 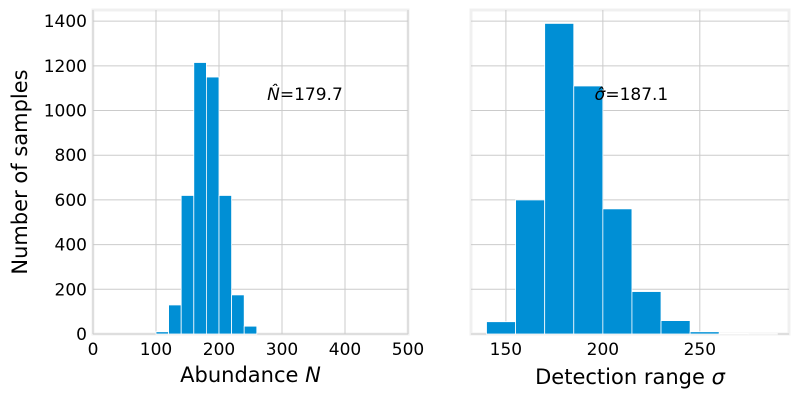 I want to click on x-tick-label: 500, so click(x=408, y=350).